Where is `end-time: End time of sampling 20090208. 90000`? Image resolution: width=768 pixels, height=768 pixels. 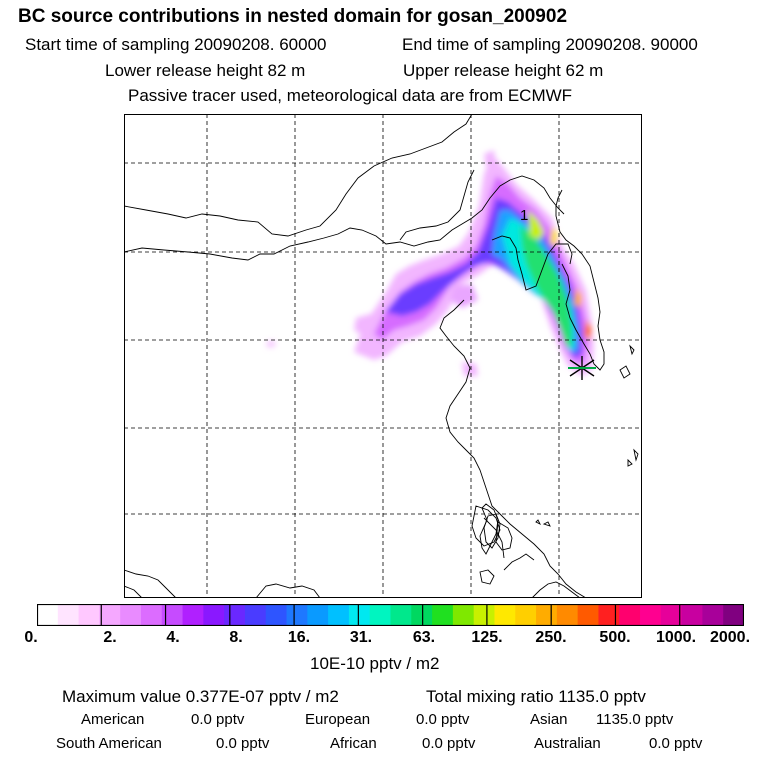 end-time: End time of sampling 20090208. 90000 is located at coordinates (550, 44).